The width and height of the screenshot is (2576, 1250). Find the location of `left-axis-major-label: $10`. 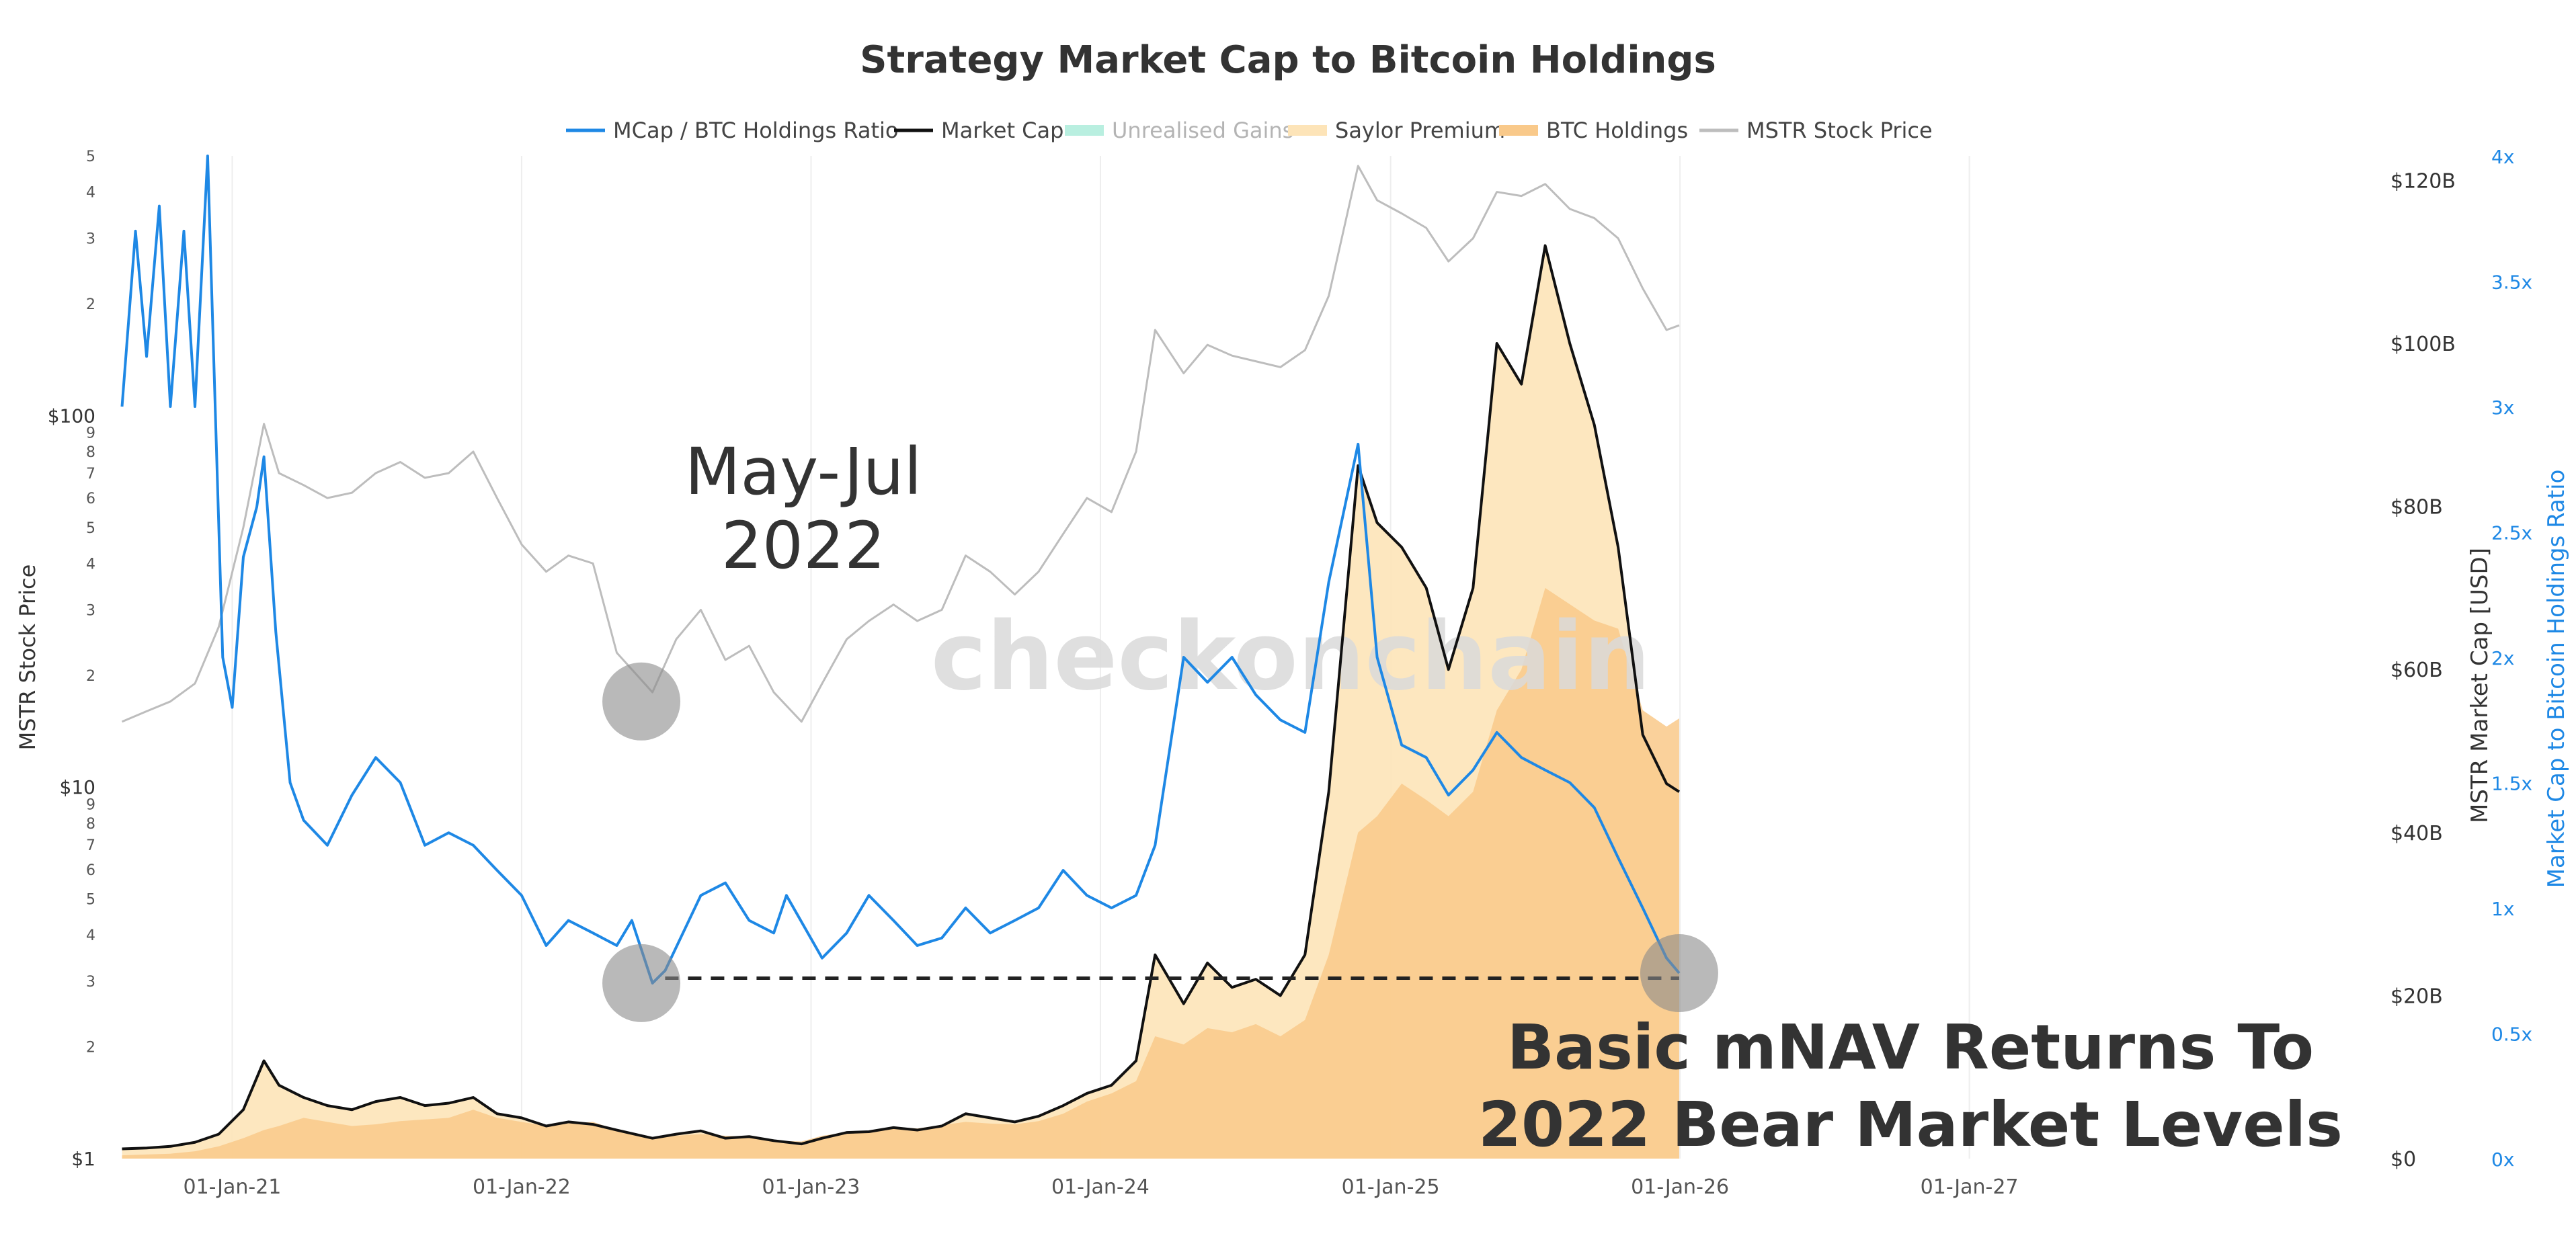

left-axis-major-label: $10 is located at coordinates (77, 787).